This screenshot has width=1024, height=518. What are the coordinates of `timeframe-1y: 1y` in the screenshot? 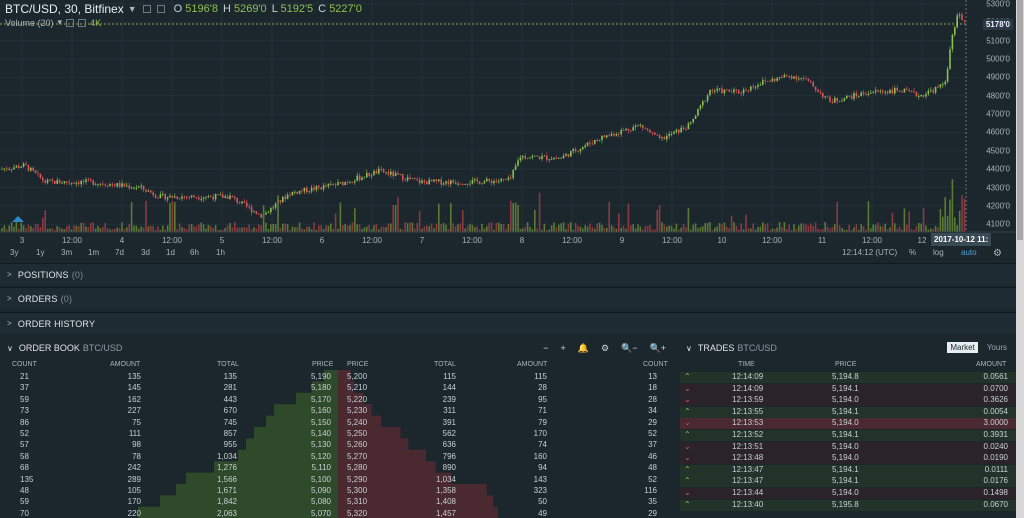 It's located at (40, 252).